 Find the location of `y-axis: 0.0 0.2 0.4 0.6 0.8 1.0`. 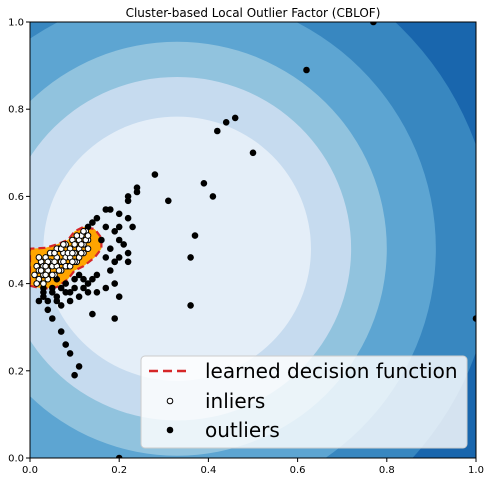

y-axis: 0.0 0.2 0.4 0.6 0.8 1.0 is located at coordinates (19, 241).